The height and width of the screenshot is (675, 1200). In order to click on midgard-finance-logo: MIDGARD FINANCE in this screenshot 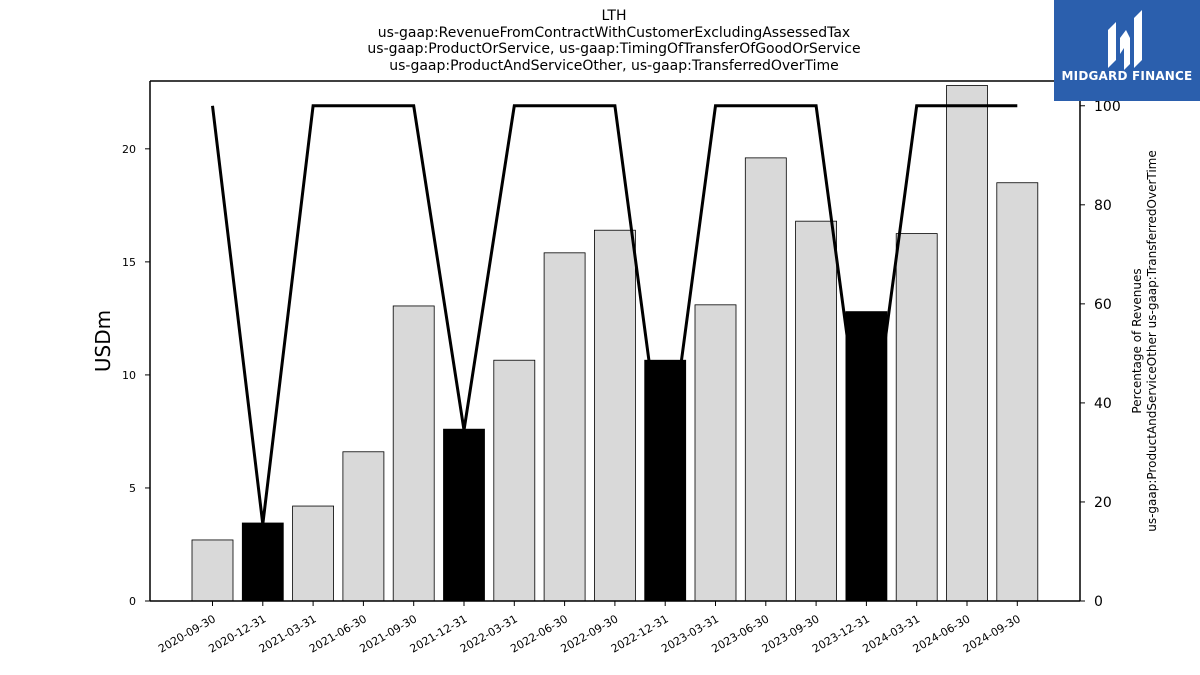, I will do `click(1127, 50)`.